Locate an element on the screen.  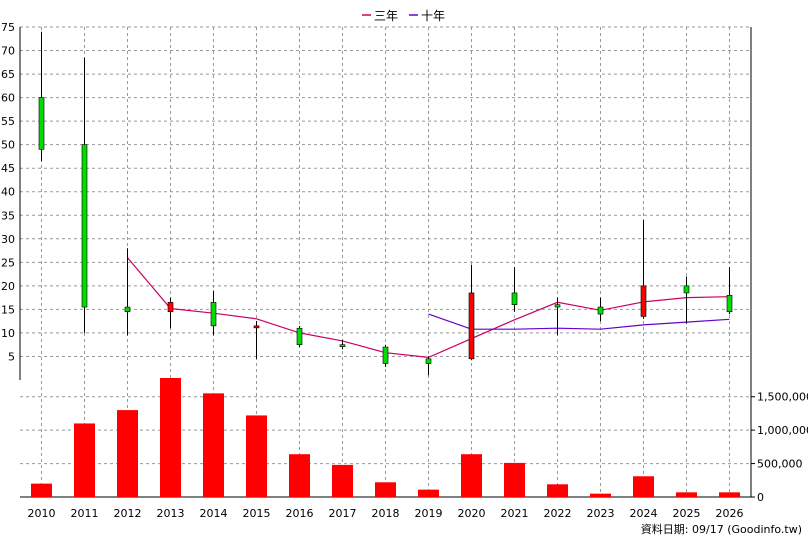
year-tick-label: 2012 is located at coordinates (128, 513).